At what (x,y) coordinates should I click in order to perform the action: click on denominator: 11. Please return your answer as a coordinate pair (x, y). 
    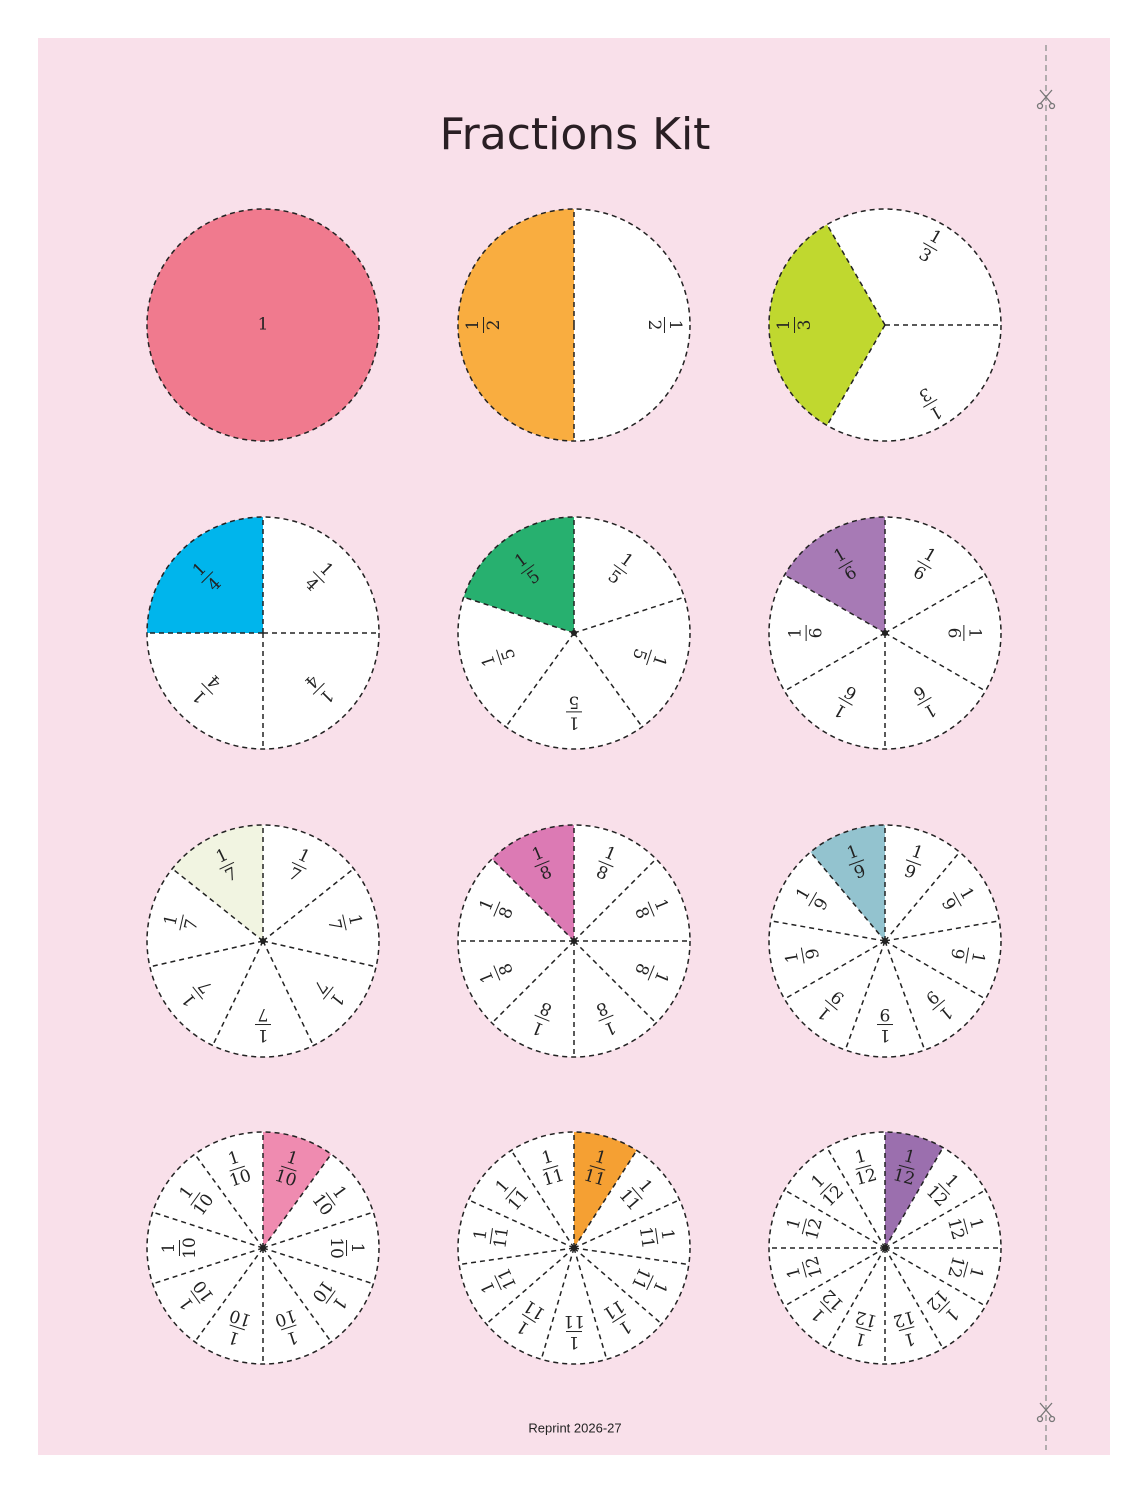
    Looking at the image, I should click on (574, 1321).